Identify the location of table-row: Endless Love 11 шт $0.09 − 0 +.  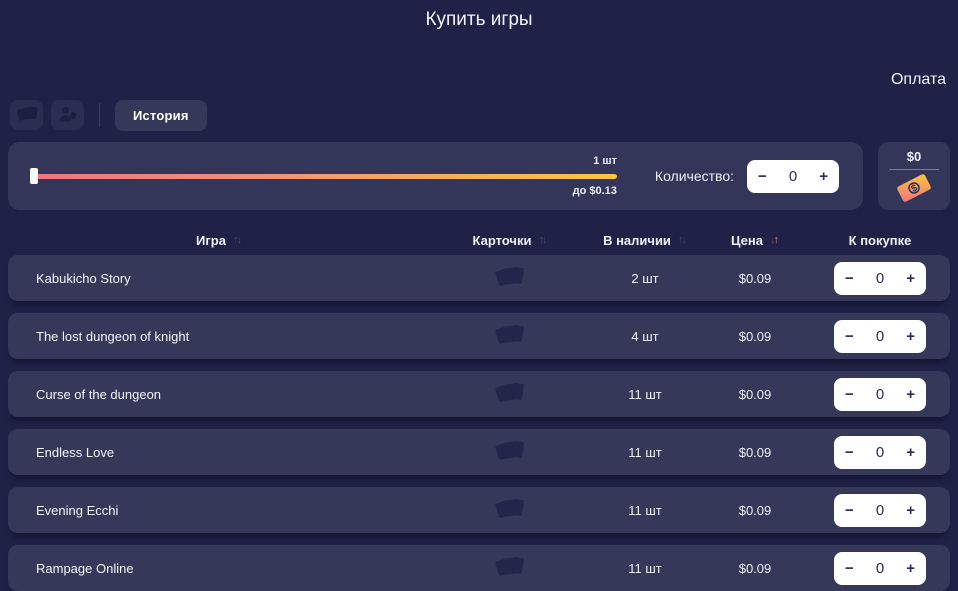
(479, 452).